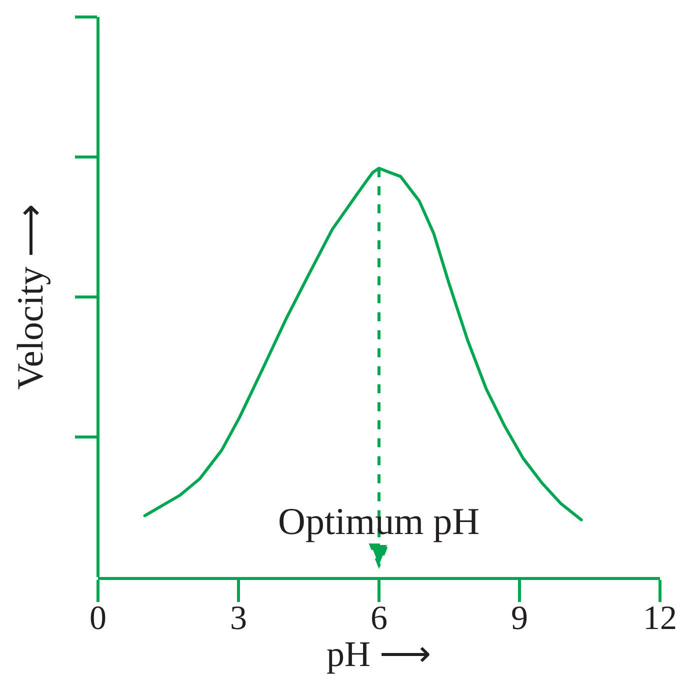 This screenshot has height=674, width=678. I want to click on x-tick-label: 12, so click(660, 618).